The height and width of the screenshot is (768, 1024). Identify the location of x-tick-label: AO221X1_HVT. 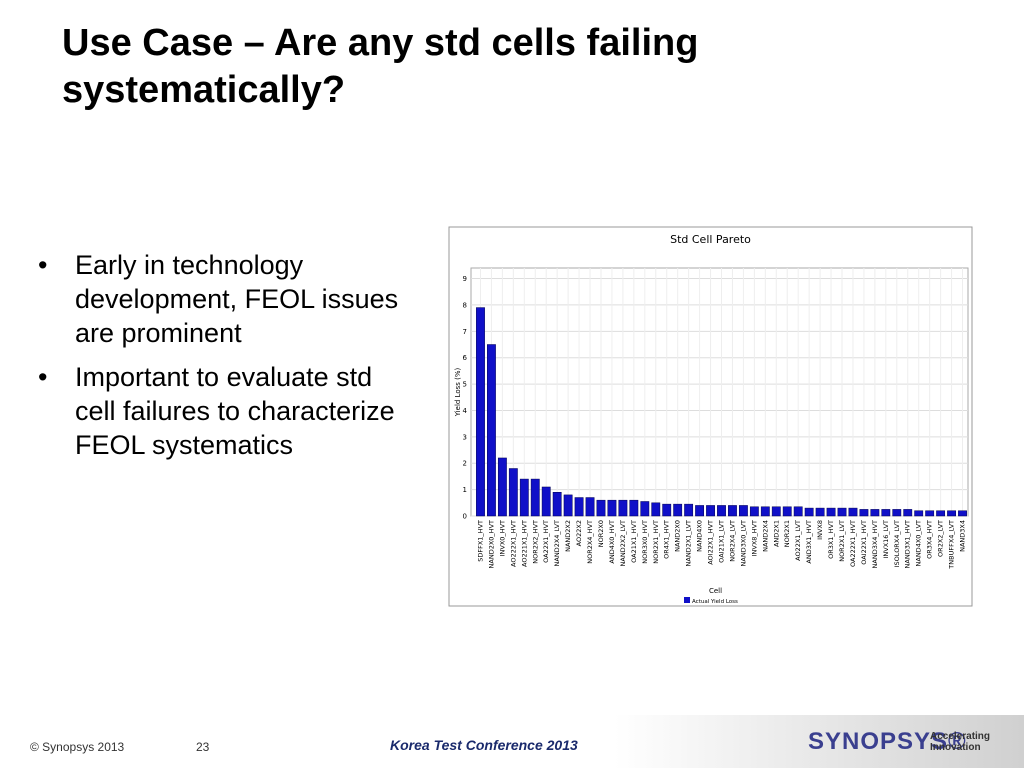
(524, 543).